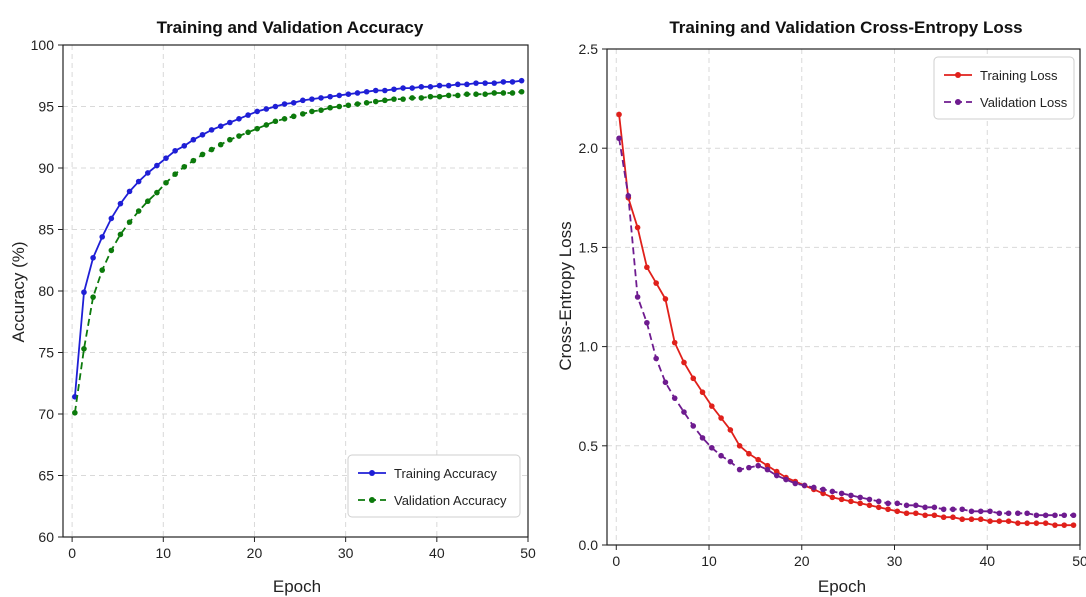  I want to click on accuracy-y-tick-label: 90, so click(46, 168).